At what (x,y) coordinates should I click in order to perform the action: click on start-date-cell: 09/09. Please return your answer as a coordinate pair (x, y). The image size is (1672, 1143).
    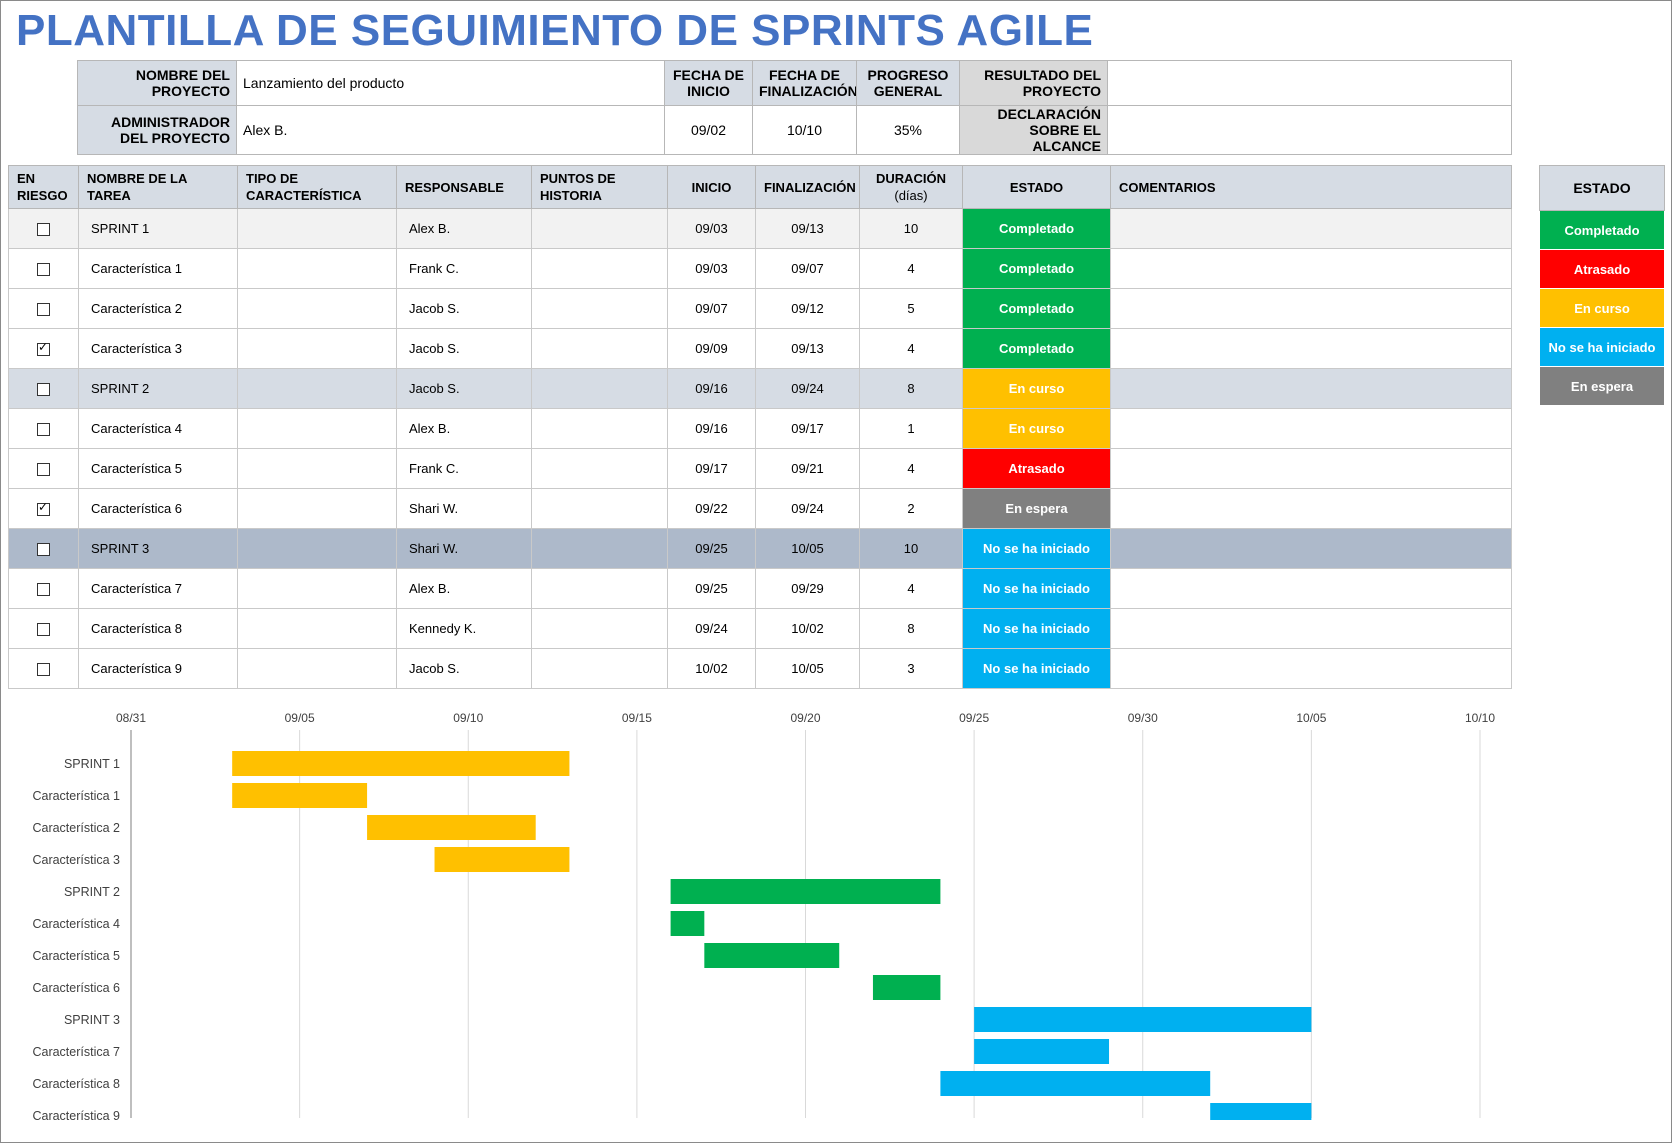
    Looking at the image, I should click on (711, 348).